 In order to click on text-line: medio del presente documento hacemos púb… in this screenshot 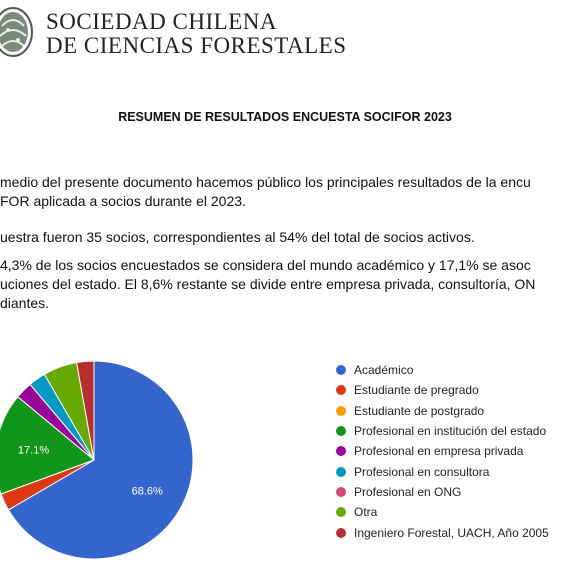, I will do `click(265, 182)`.